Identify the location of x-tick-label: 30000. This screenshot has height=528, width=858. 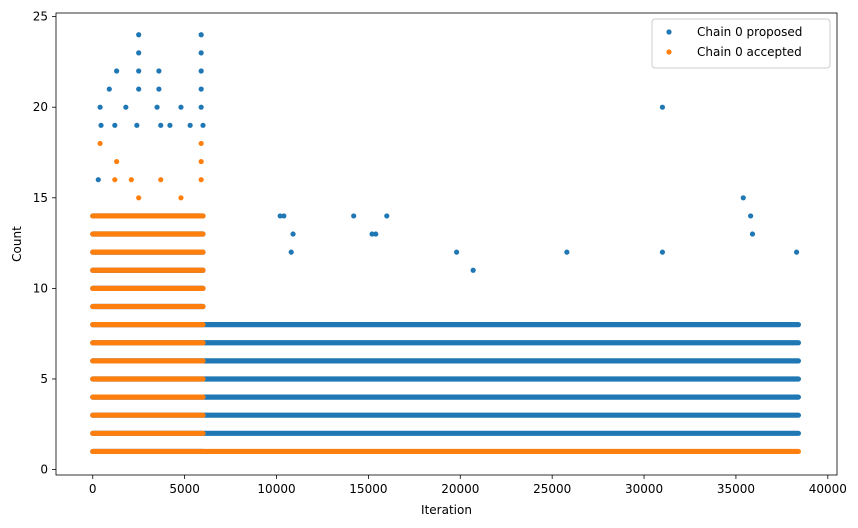
(644, 489).